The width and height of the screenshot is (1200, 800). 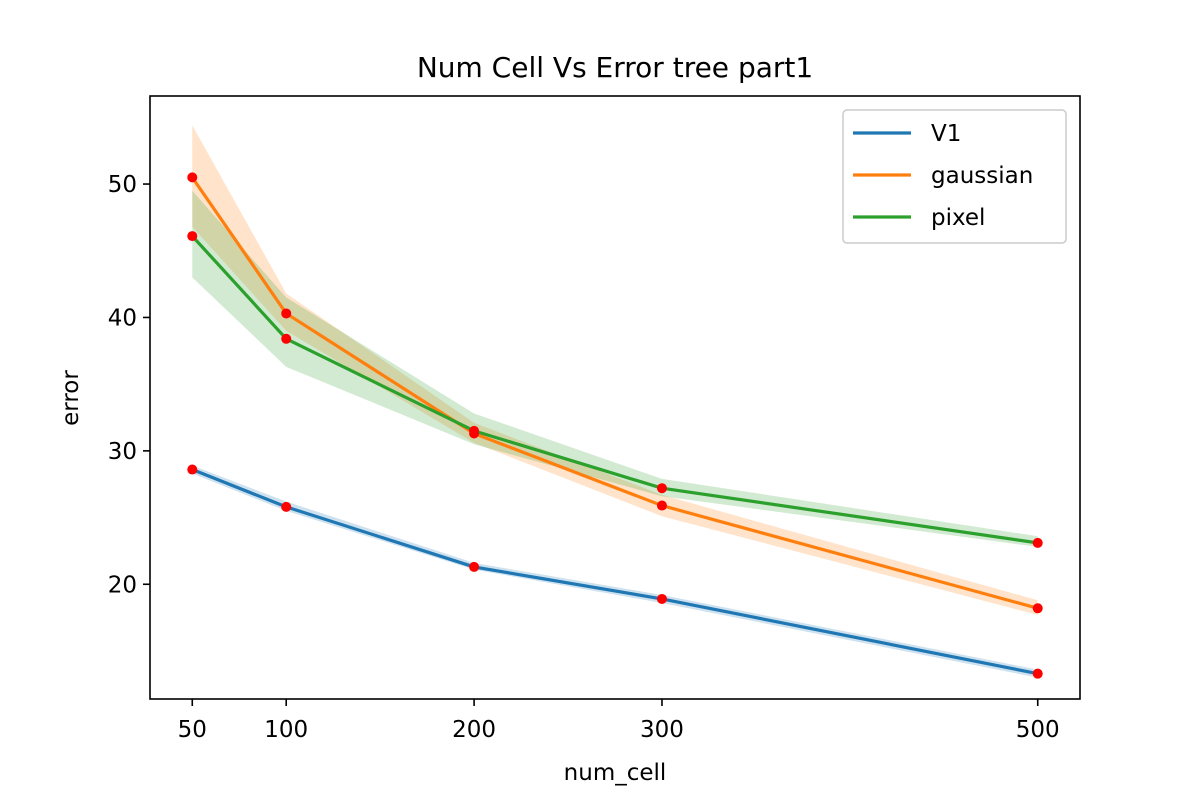 I want to click on x-tick-label-100: 100, so click(x=286, y=730).